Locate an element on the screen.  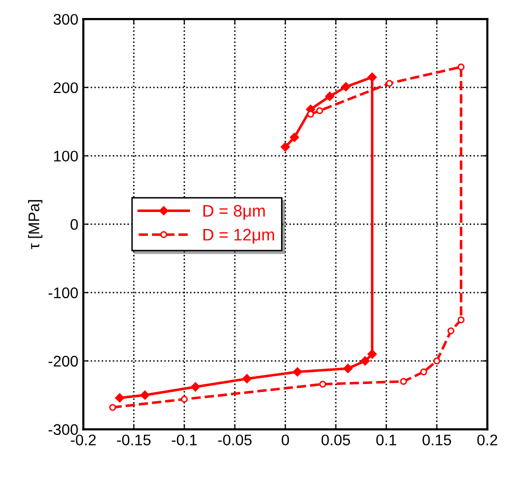
y-tick-label: -200 is located at coordinates (63, 361).